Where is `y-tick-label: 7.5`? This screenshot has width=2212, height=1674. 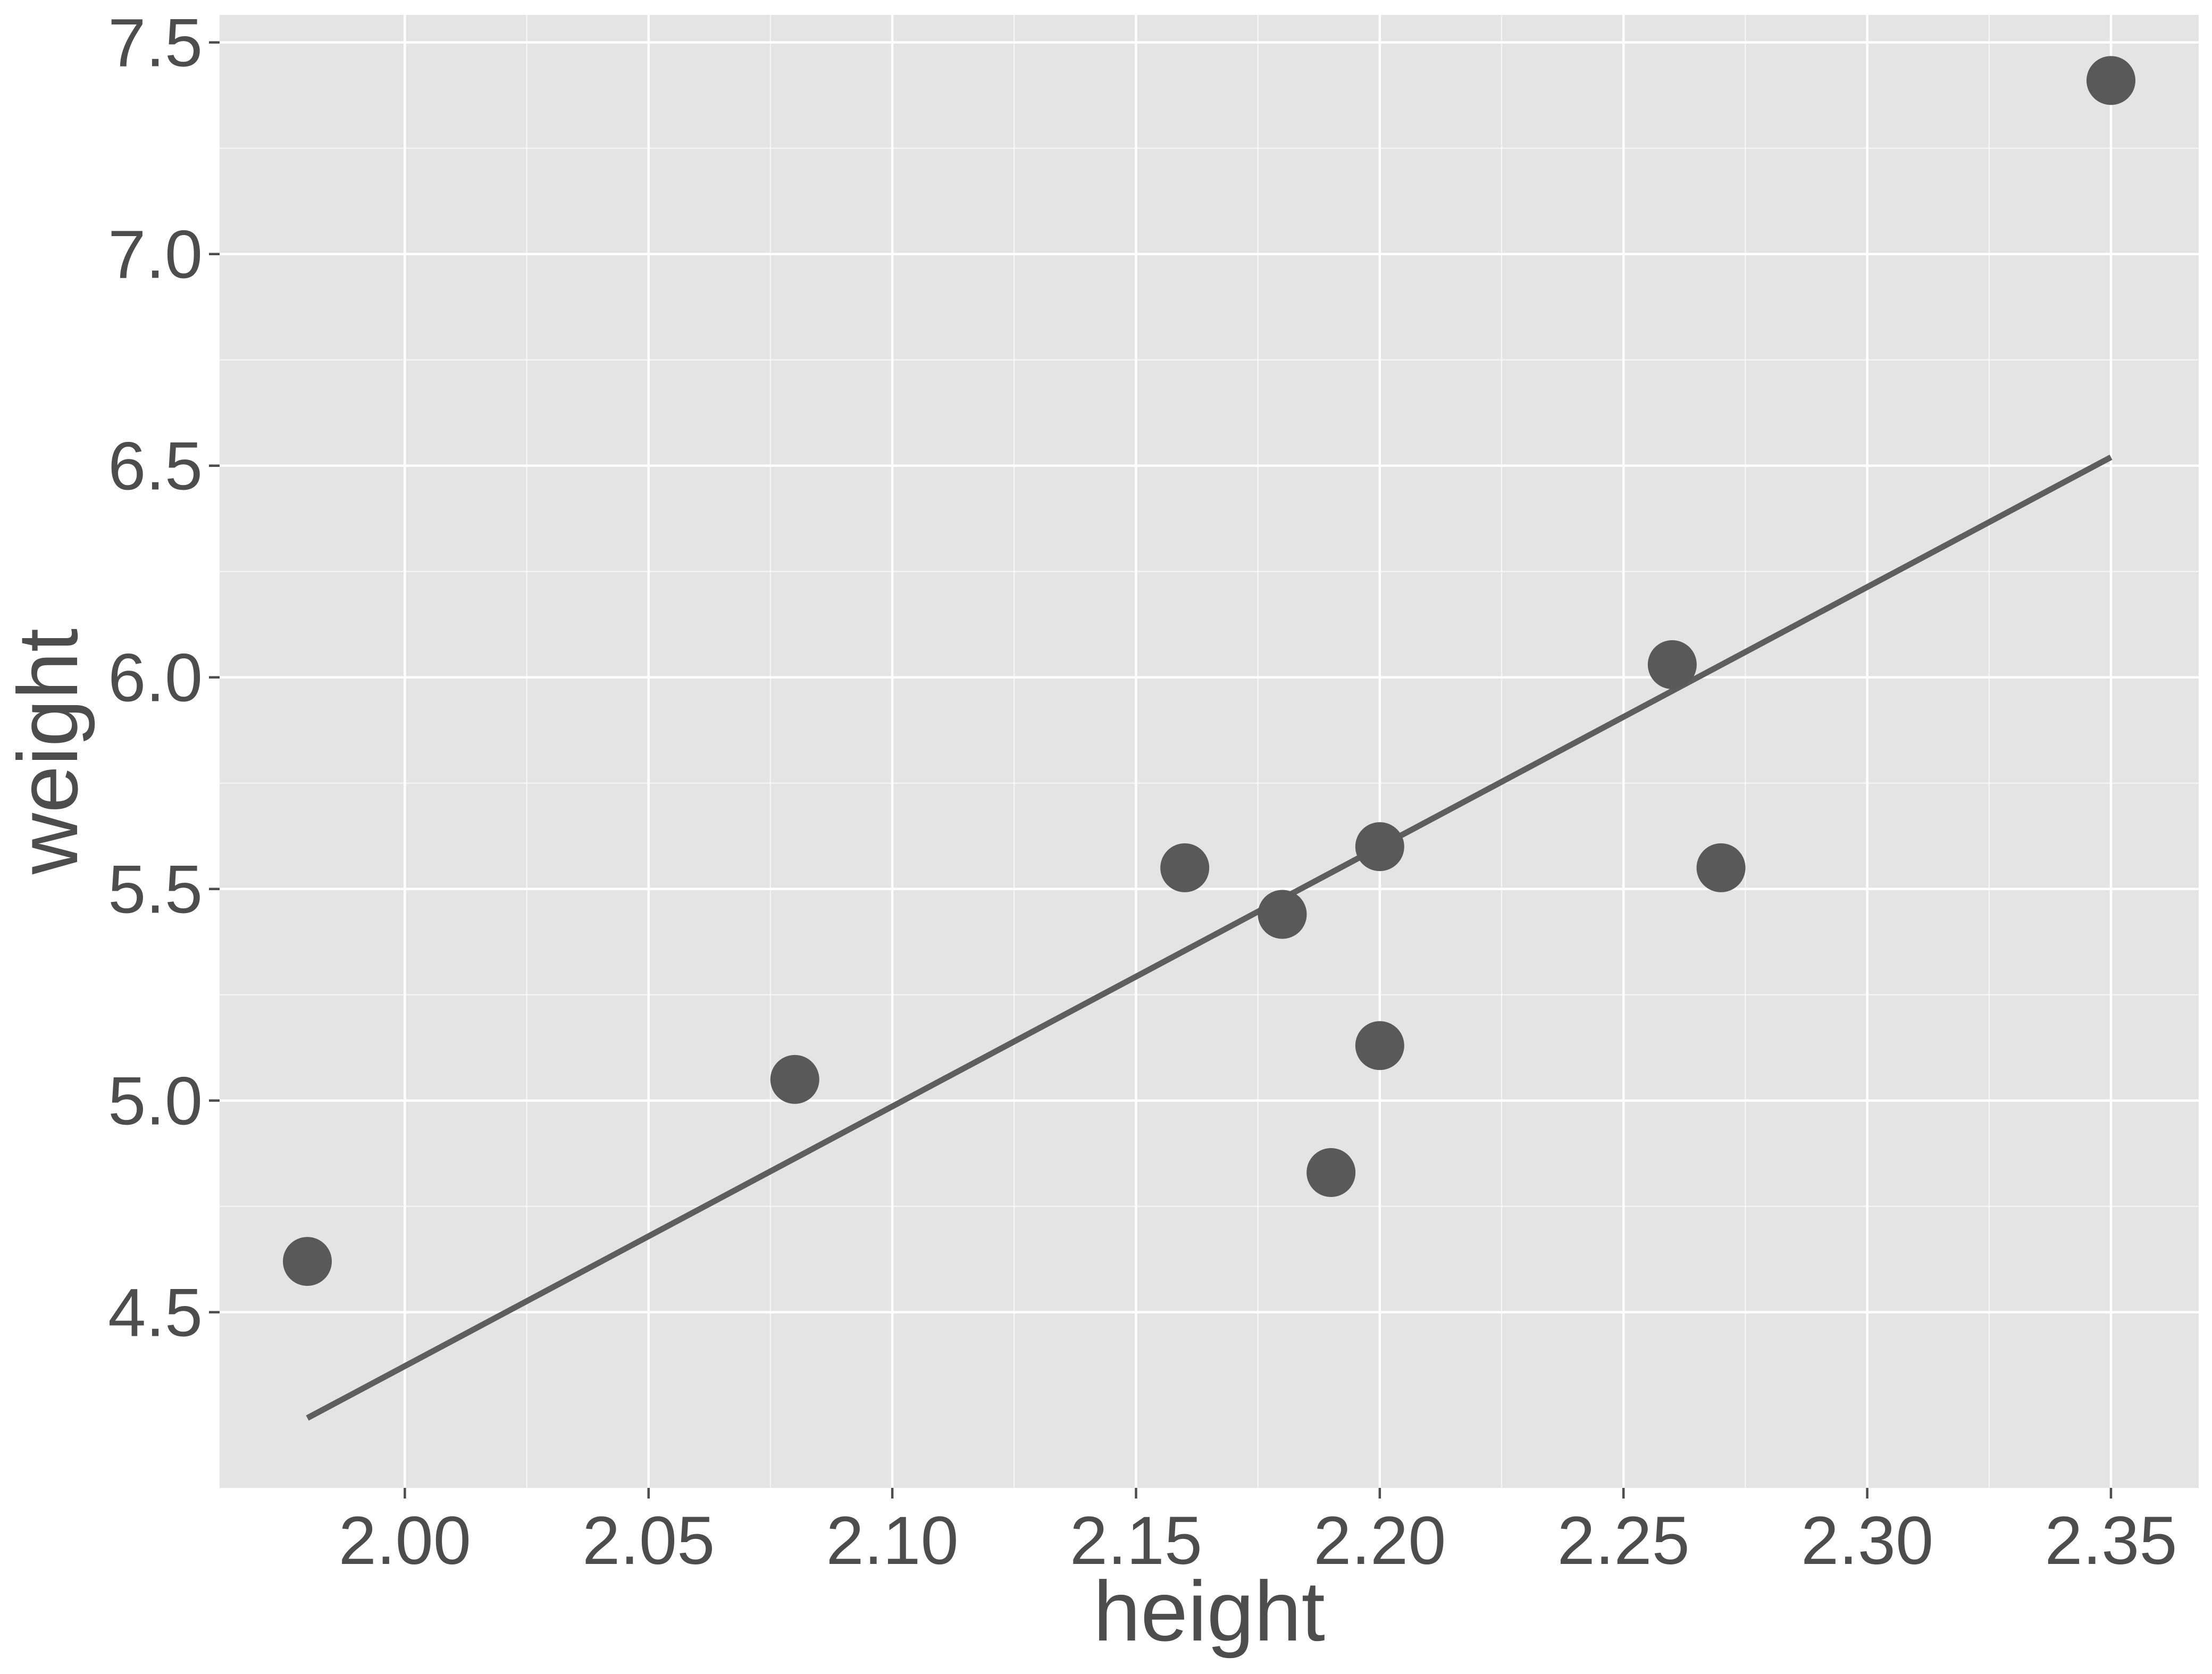 y-tick-label: 7.5 is located at coordinates (155, 43).